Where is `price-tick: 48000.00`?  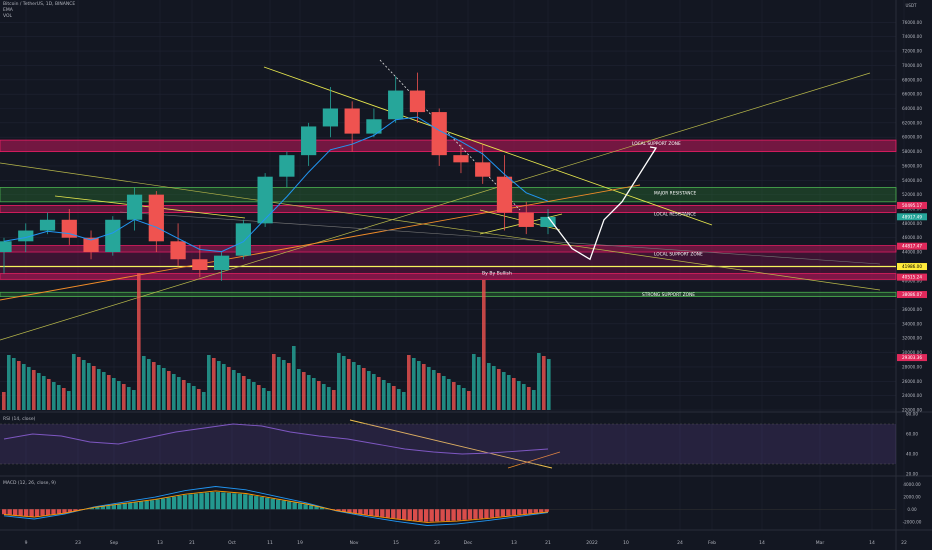 price-tick: 48000.00 is located at coordinates (912, 223).